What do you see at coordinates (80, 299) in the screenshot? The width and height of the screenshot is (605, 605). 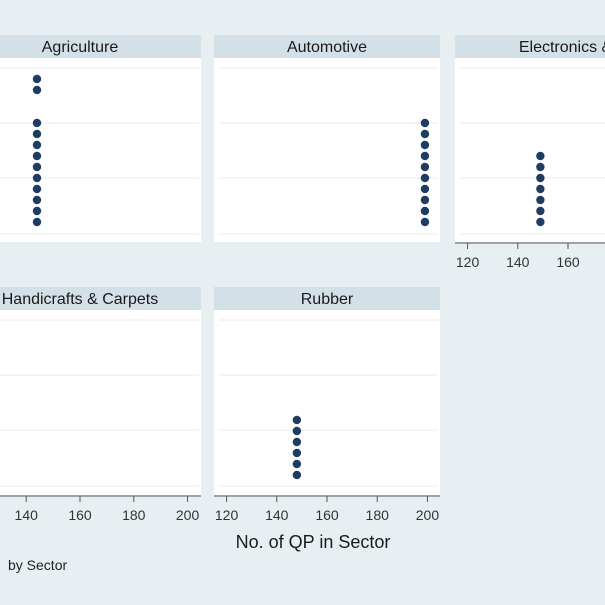 I see `panel-title: Handicrafts & Carpets` at bounding box center [80, 299].